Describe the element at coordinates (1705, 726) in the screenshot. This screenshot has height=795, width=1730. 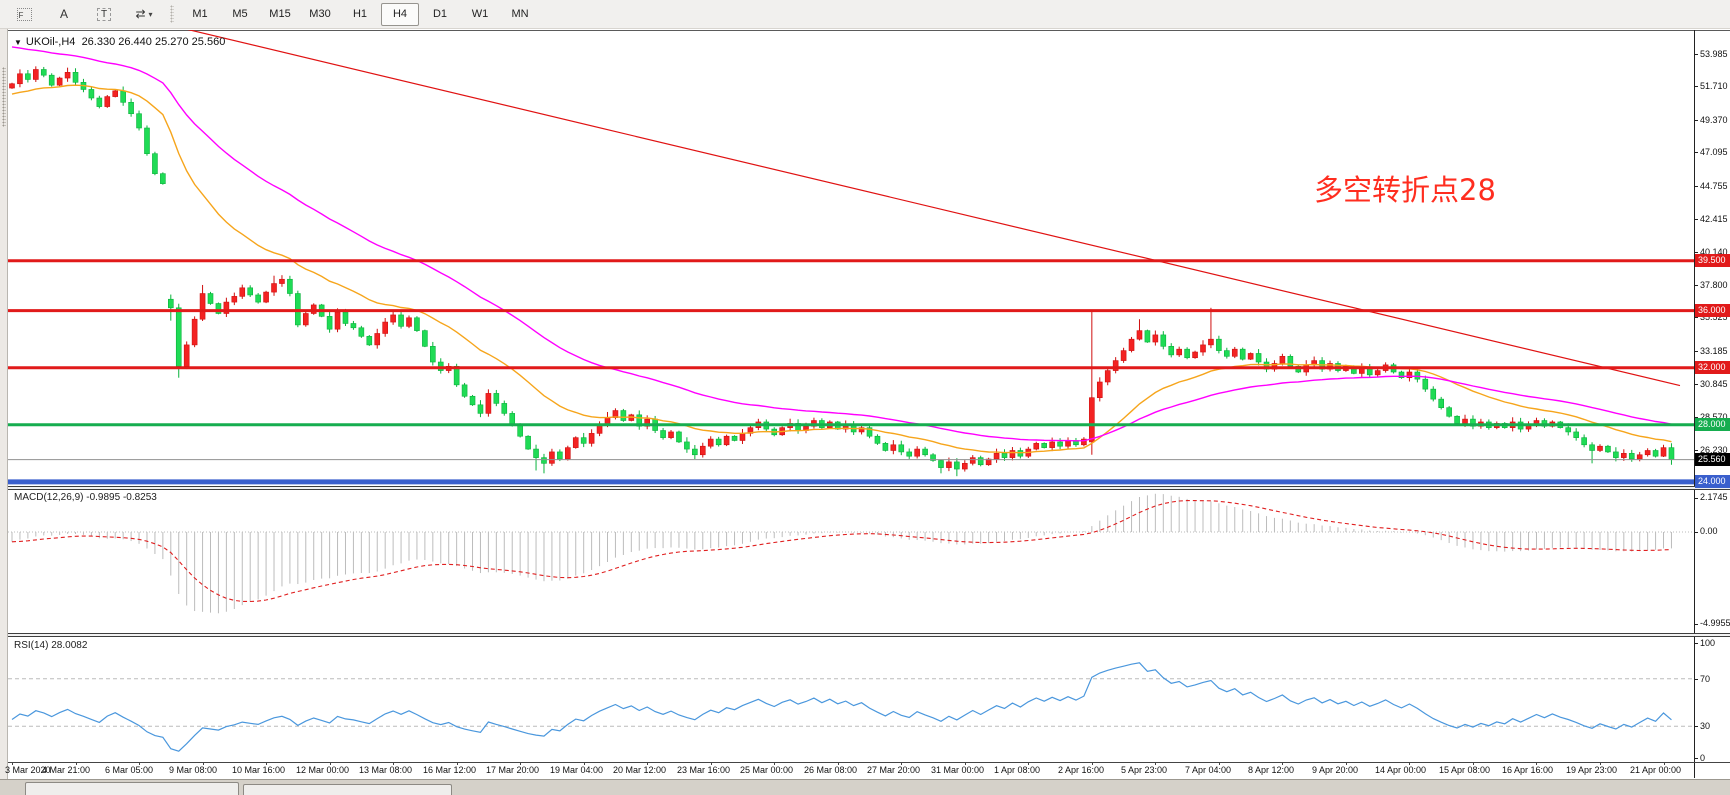
I see `rsi-axis-label: 30` at that location.